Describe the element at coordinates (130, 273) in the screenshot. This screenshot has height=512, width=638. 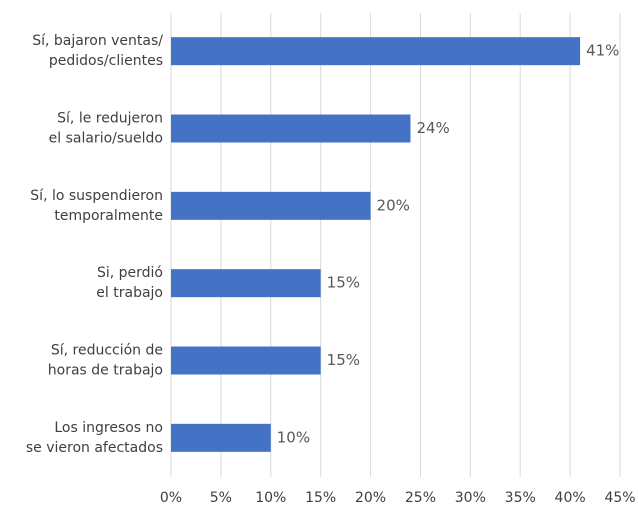
I see `y-tick-label: Si, perdió` at that location.